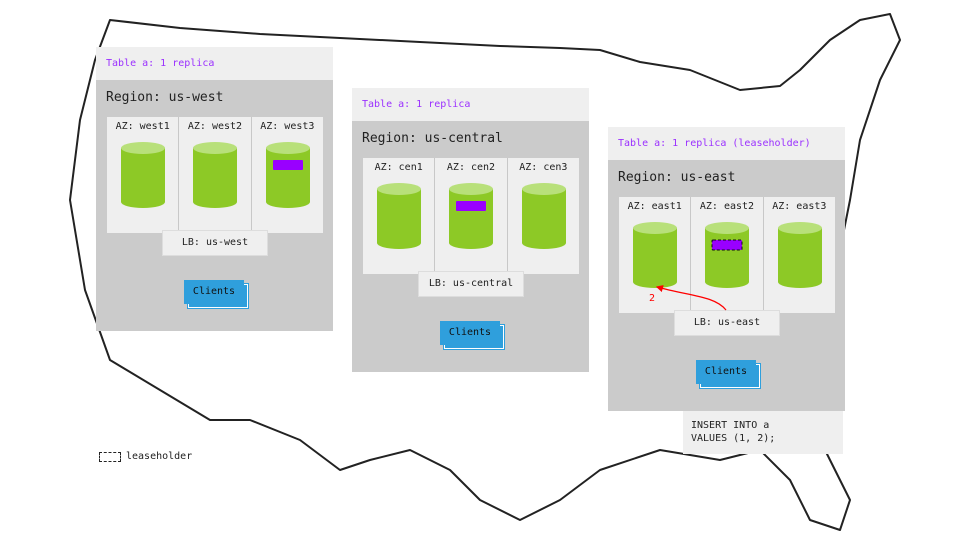 The image size is (960, 540). I want to click on az-group: AZ: east1 AZ: east2 AZ: east3, so click(727, 255).